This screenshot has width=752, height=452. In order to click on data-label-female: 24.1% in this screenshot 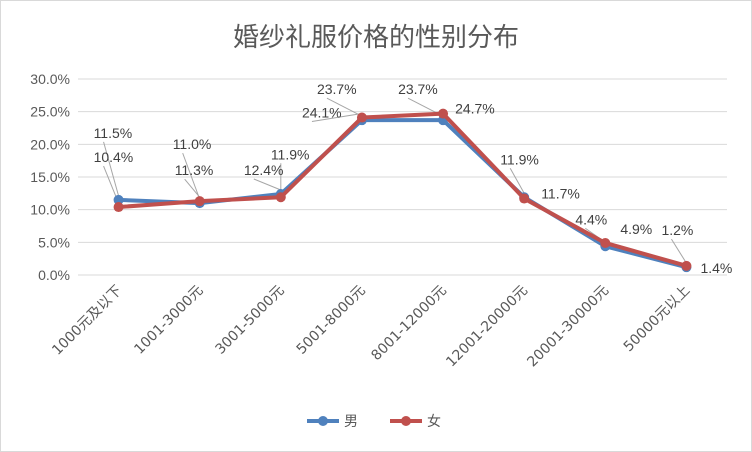, I will do `click(322, 113)`.